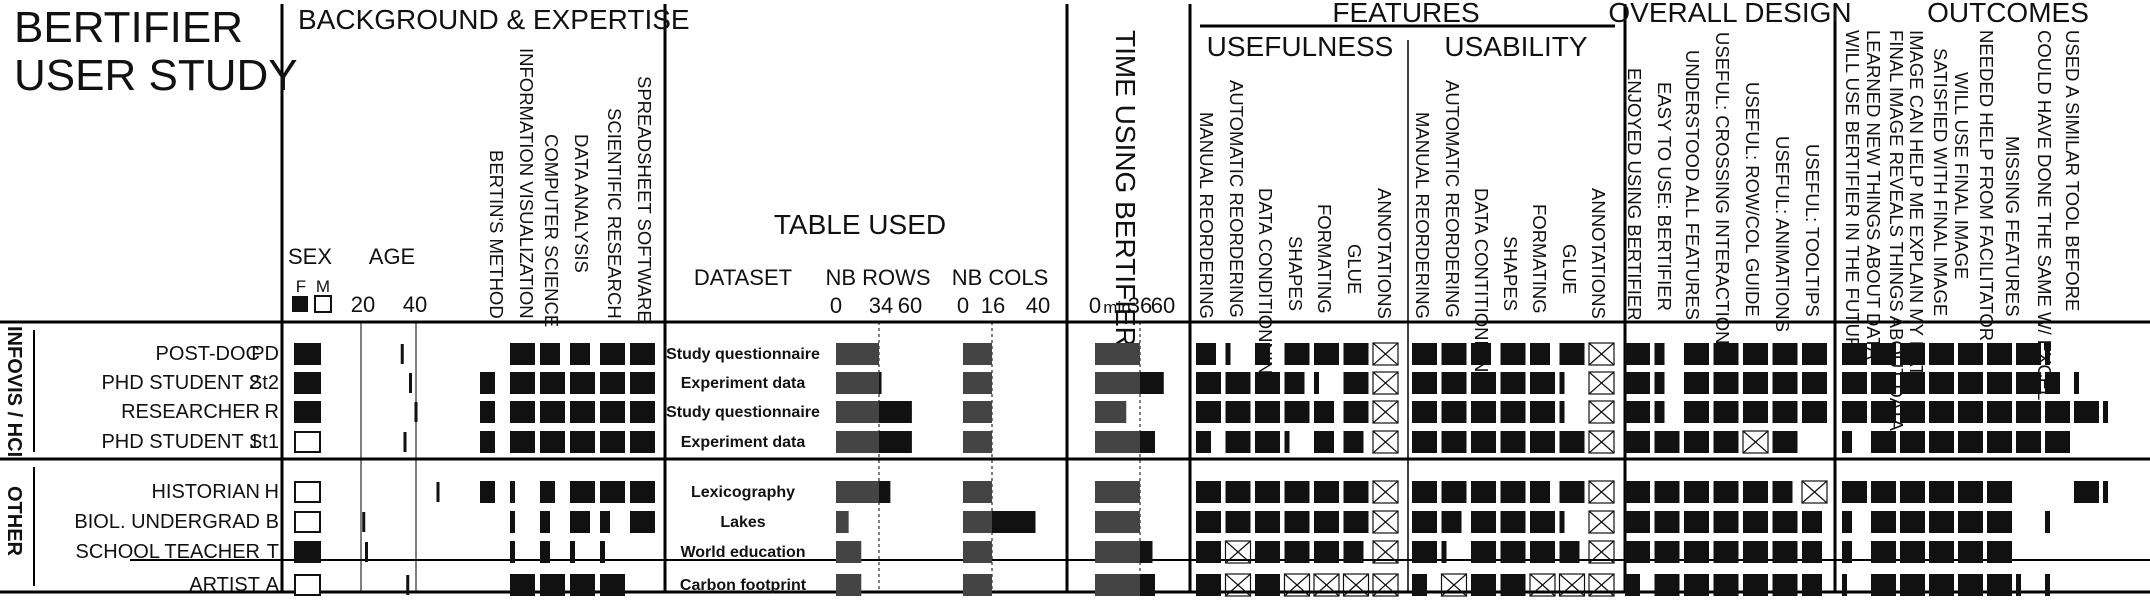 The height and width of the screenshot is (606, 2150). Describe the element at coordinates (1601, 585) in the screenshot. I see `usability-7-6-box` at that location.